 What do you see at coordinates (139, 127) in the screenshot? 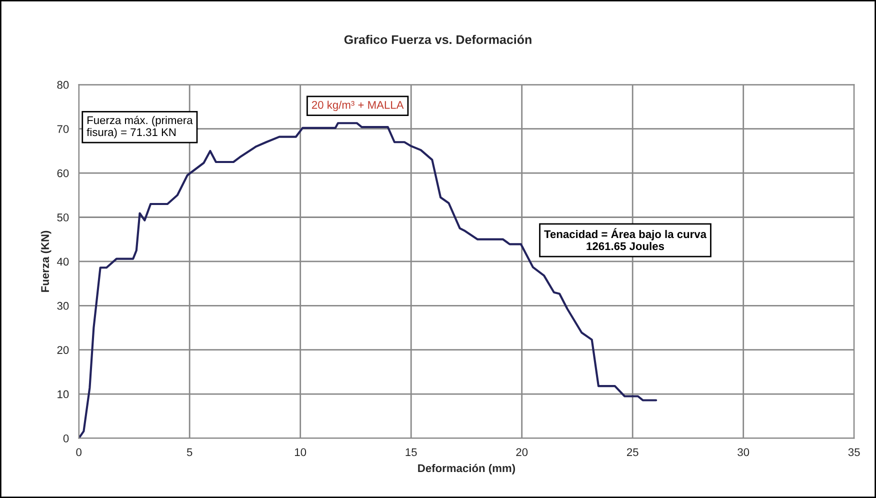
I see `annotation: Fuerza máx. (primera fisura) = 71.31 KN` at bounding box center [139, 127].